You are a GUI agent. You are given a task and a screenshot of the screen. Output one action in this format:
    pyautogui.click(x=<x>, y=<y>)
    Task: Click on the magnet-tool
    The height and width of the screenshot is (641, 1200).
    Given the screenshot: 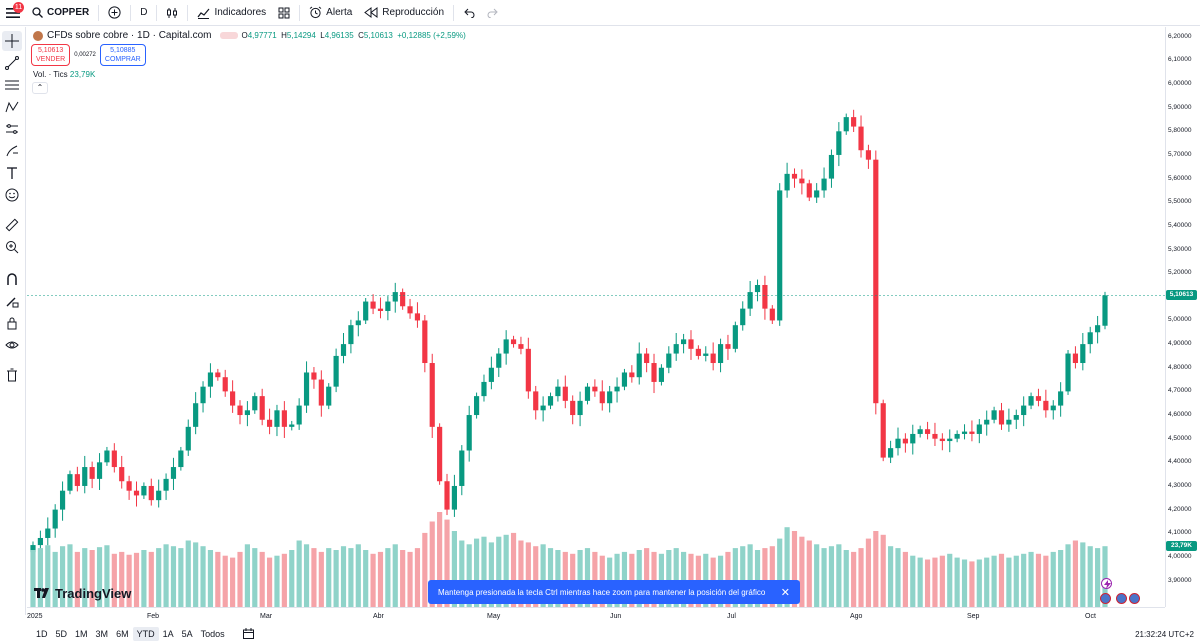 What is the action you would take?
    pyautogui.click(x=12, y=279)
    